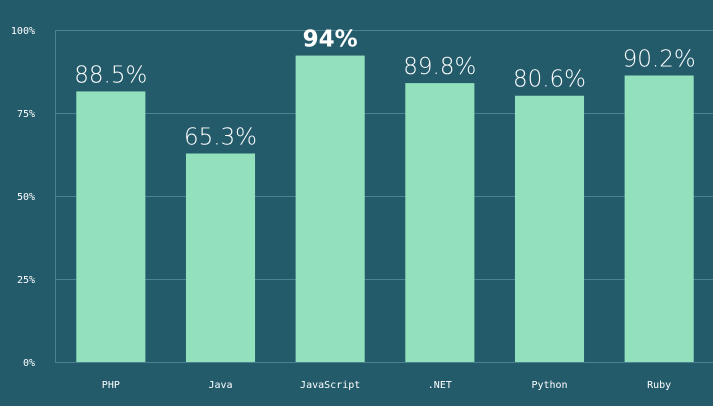  What do you see at coordinates (220, 138) in the screenshot?
I see `data-label: 65.3%` at bounding box center [220, 138].